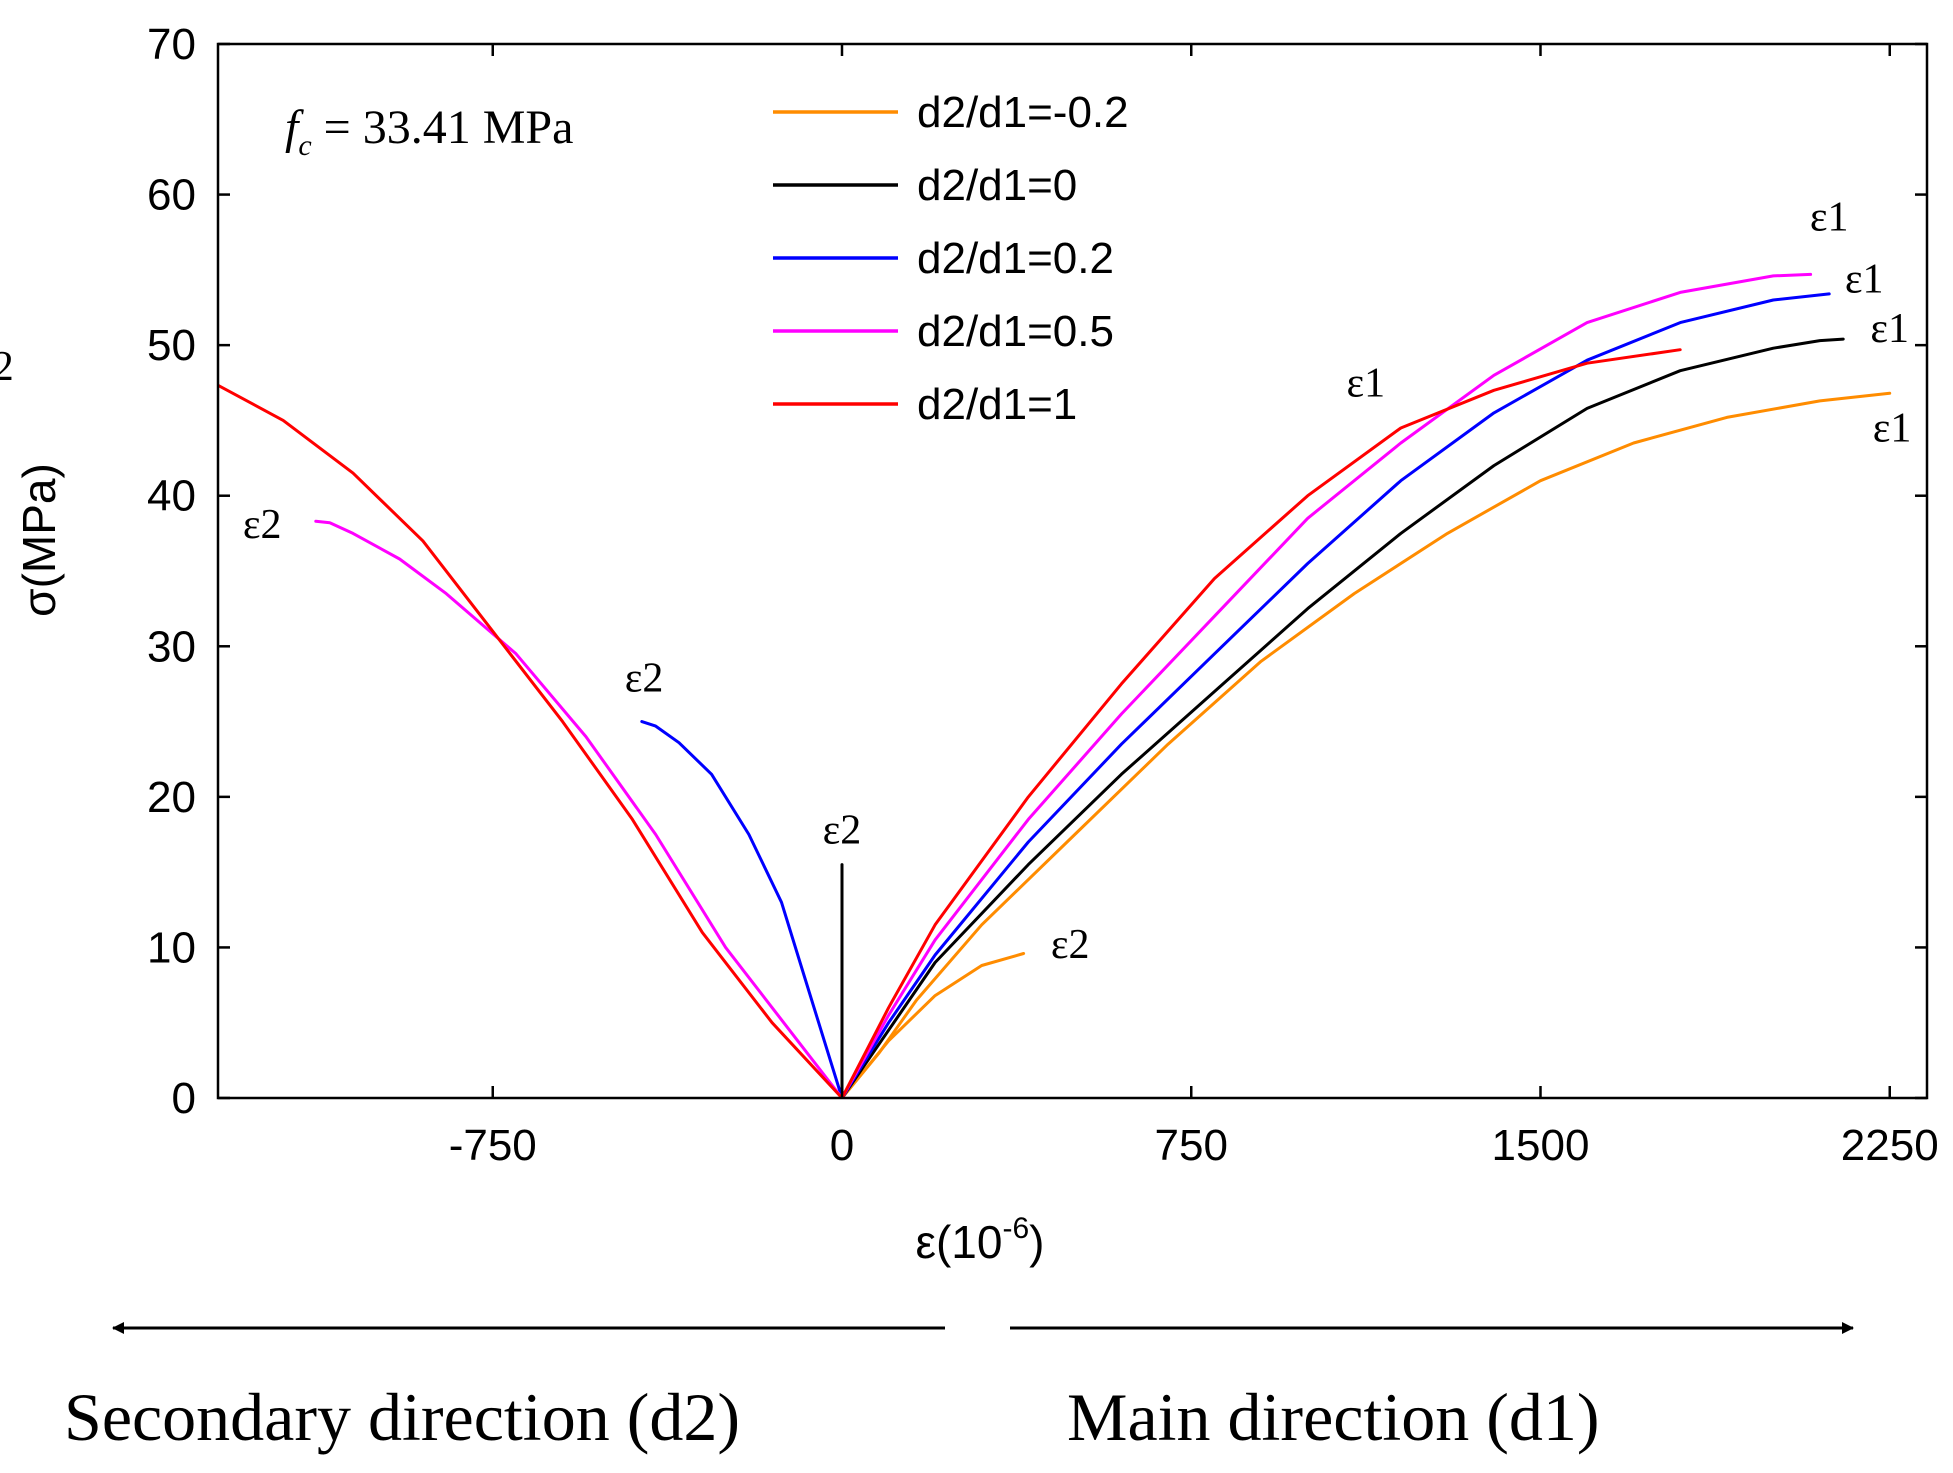 The width and height of the screenshot is (1953, 1473). What do you see at coordinates (997, 185) in the screenshot?
I see `legend-label: d2/d1=0` at bounding box center [997, 185].